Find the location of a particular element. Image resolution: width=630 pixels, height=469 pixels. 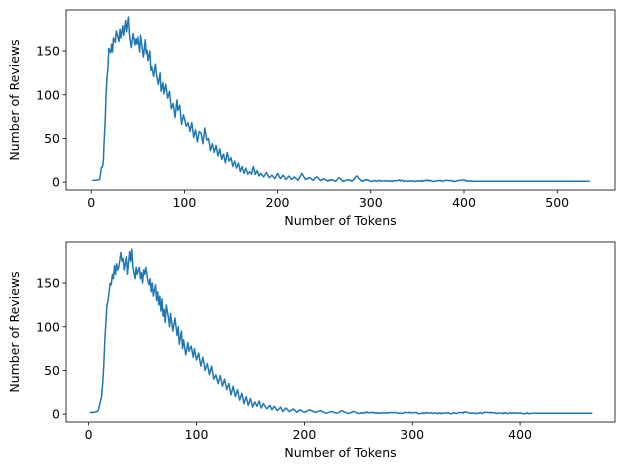

x-ticks: 0 100 200 300 400 is located at coordinates (308, 432).